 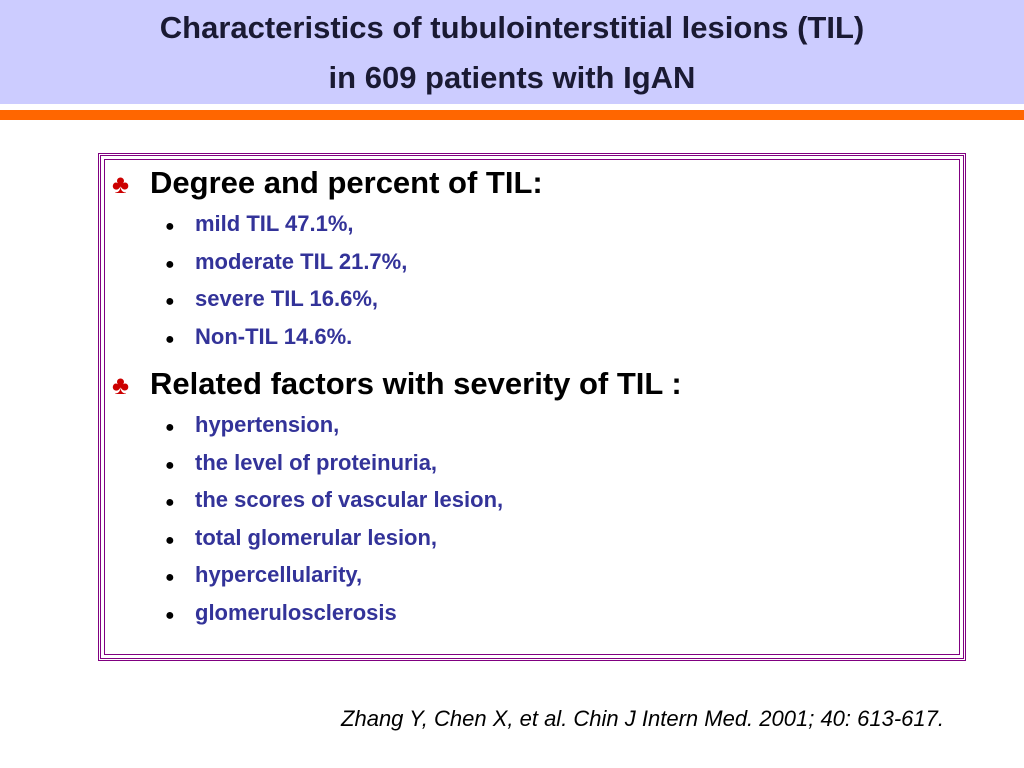 I want to click on list-item: ● mild TIL 47.1%,, so click(x=259, y=224).